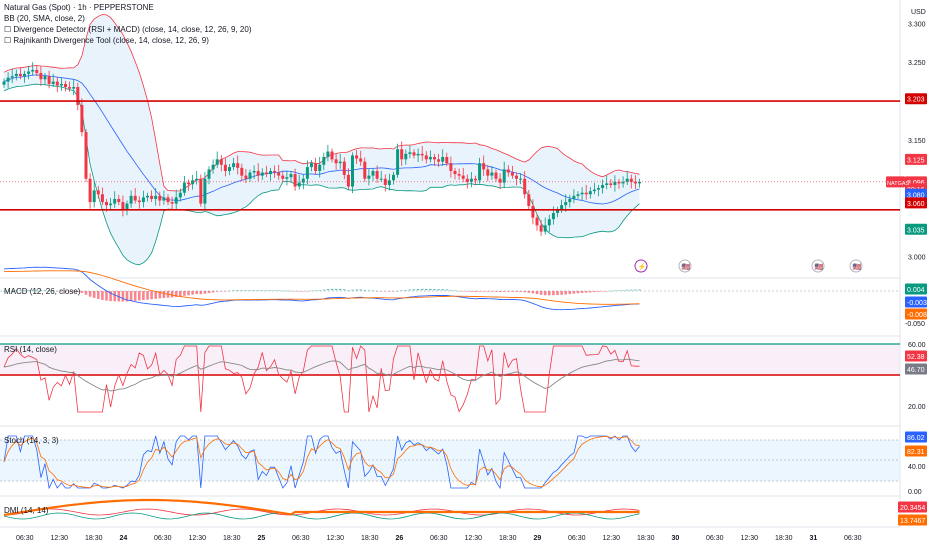  What do you see at coordinates (918, 12) in the screenshot?
I see `currency-label: USD` at bounding box center [918, 12].